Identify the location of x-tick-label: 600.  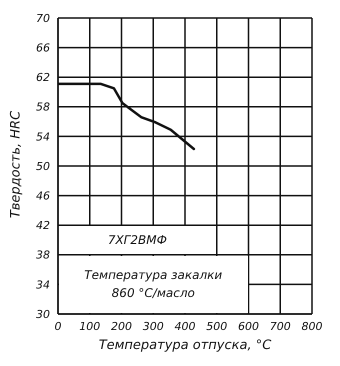
(248, 326).